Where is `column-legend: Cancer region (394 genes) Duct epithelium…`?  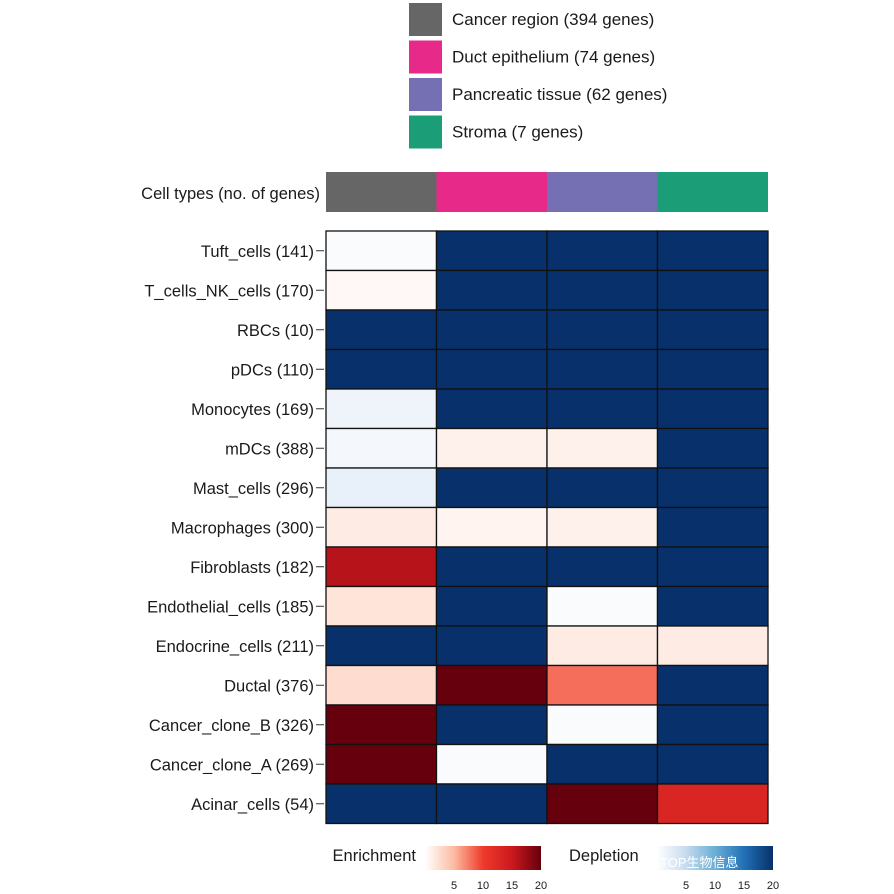
column-legend: Cancer region (394 genes) Duct epithelium… is located at coordinates (538, 76).